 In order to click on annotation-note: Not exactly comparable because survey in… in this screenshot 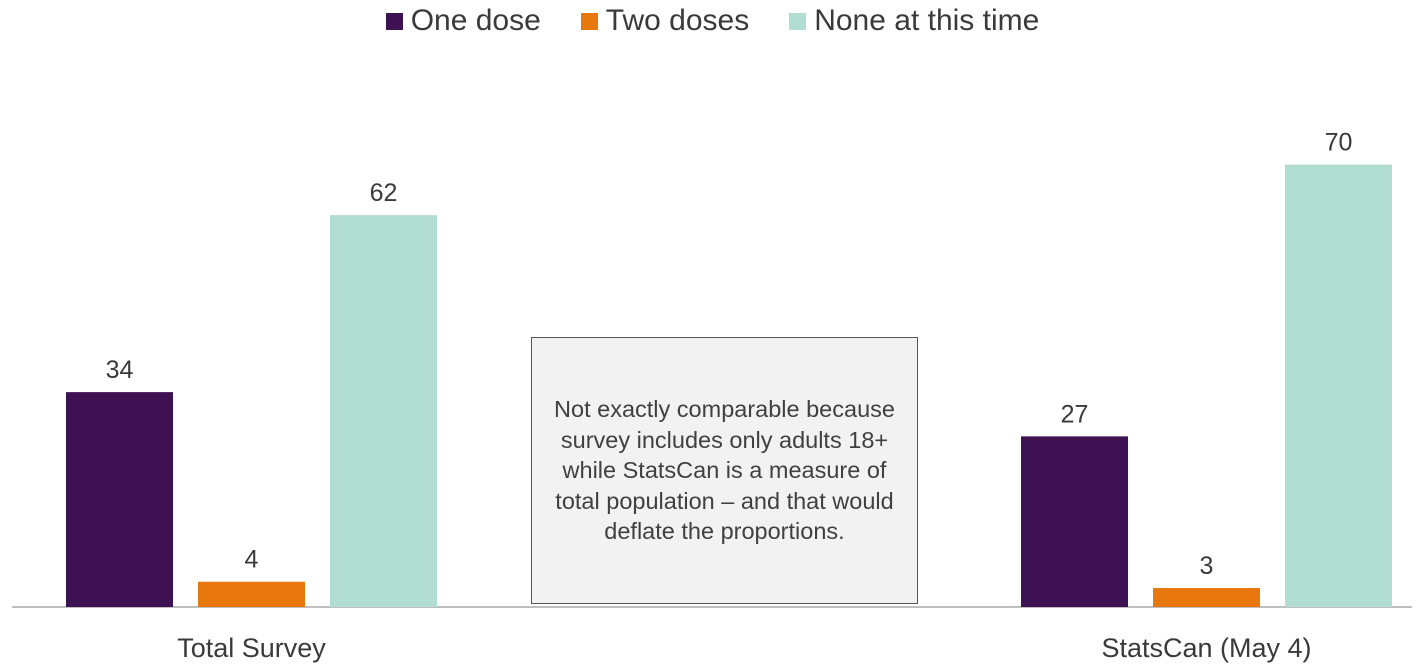, I will do `click(724, 470)`.